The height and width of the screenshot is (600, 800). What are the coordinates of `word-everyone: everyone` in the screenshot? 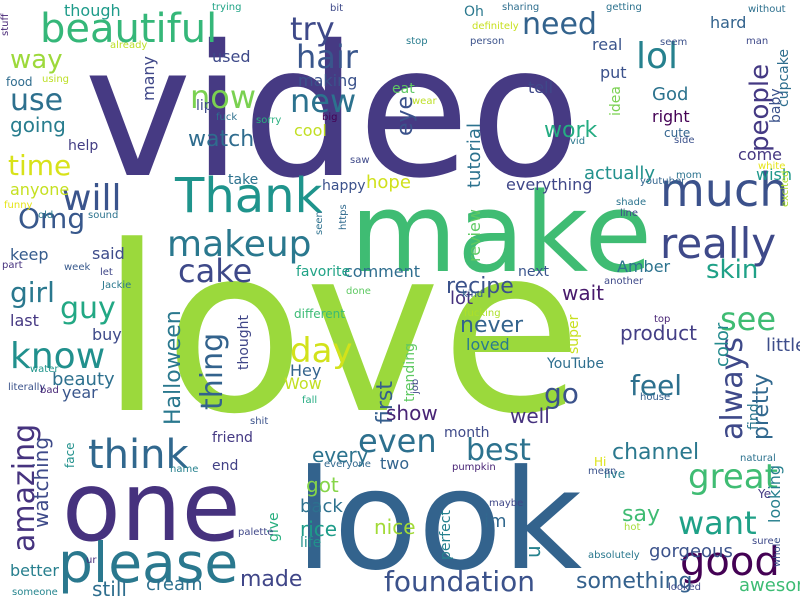 It's located at (347, 464).